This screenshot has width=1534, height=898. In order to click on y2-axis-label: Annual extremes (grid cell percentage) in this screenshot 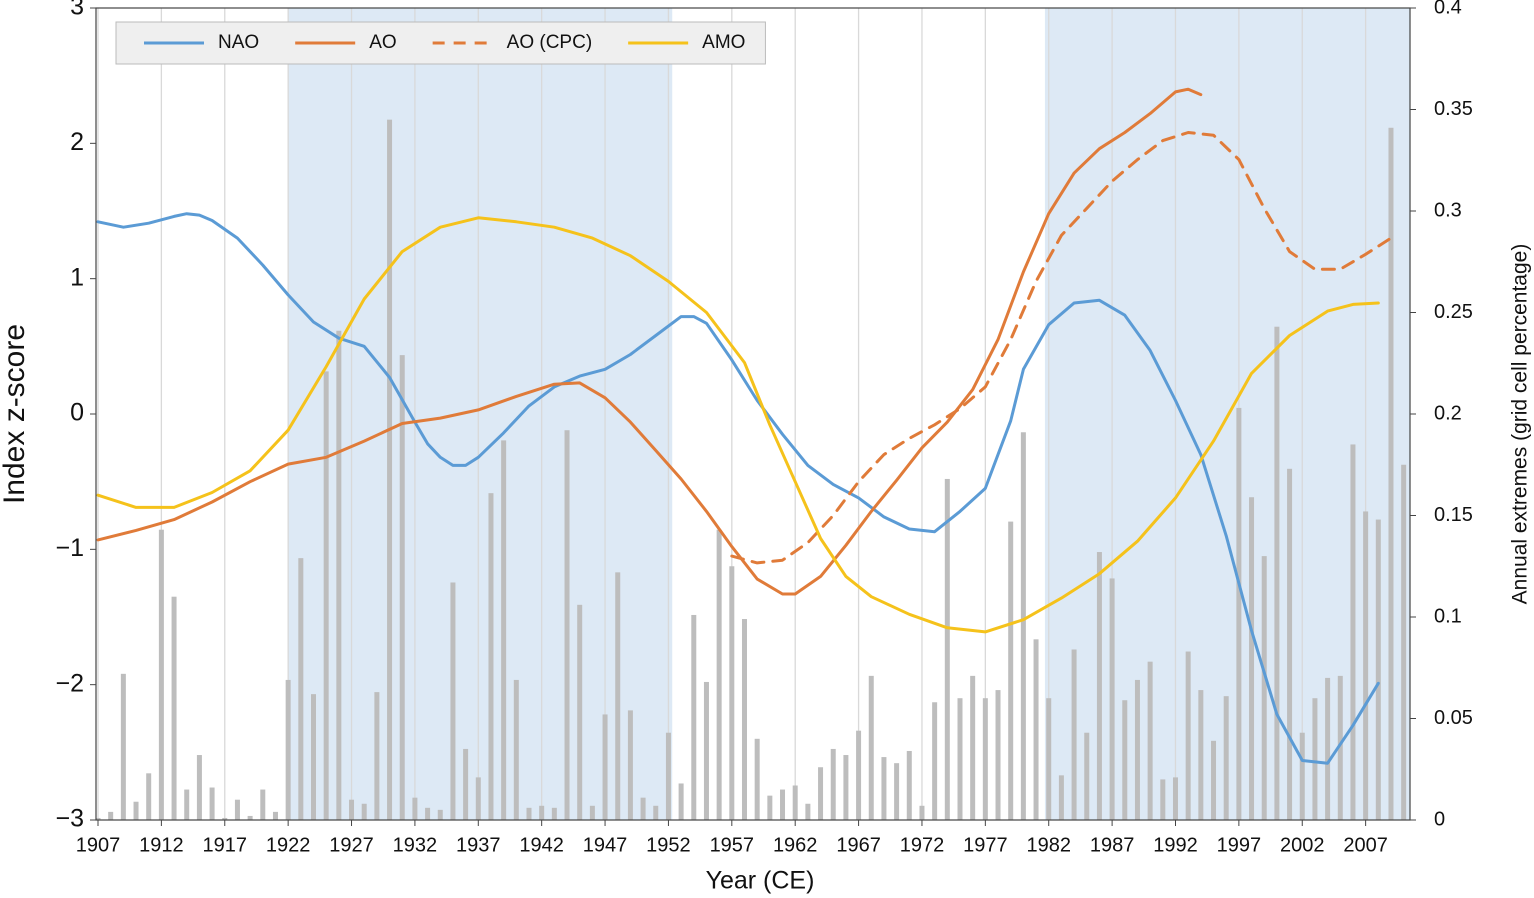, I will do `click(1520, 424)`.